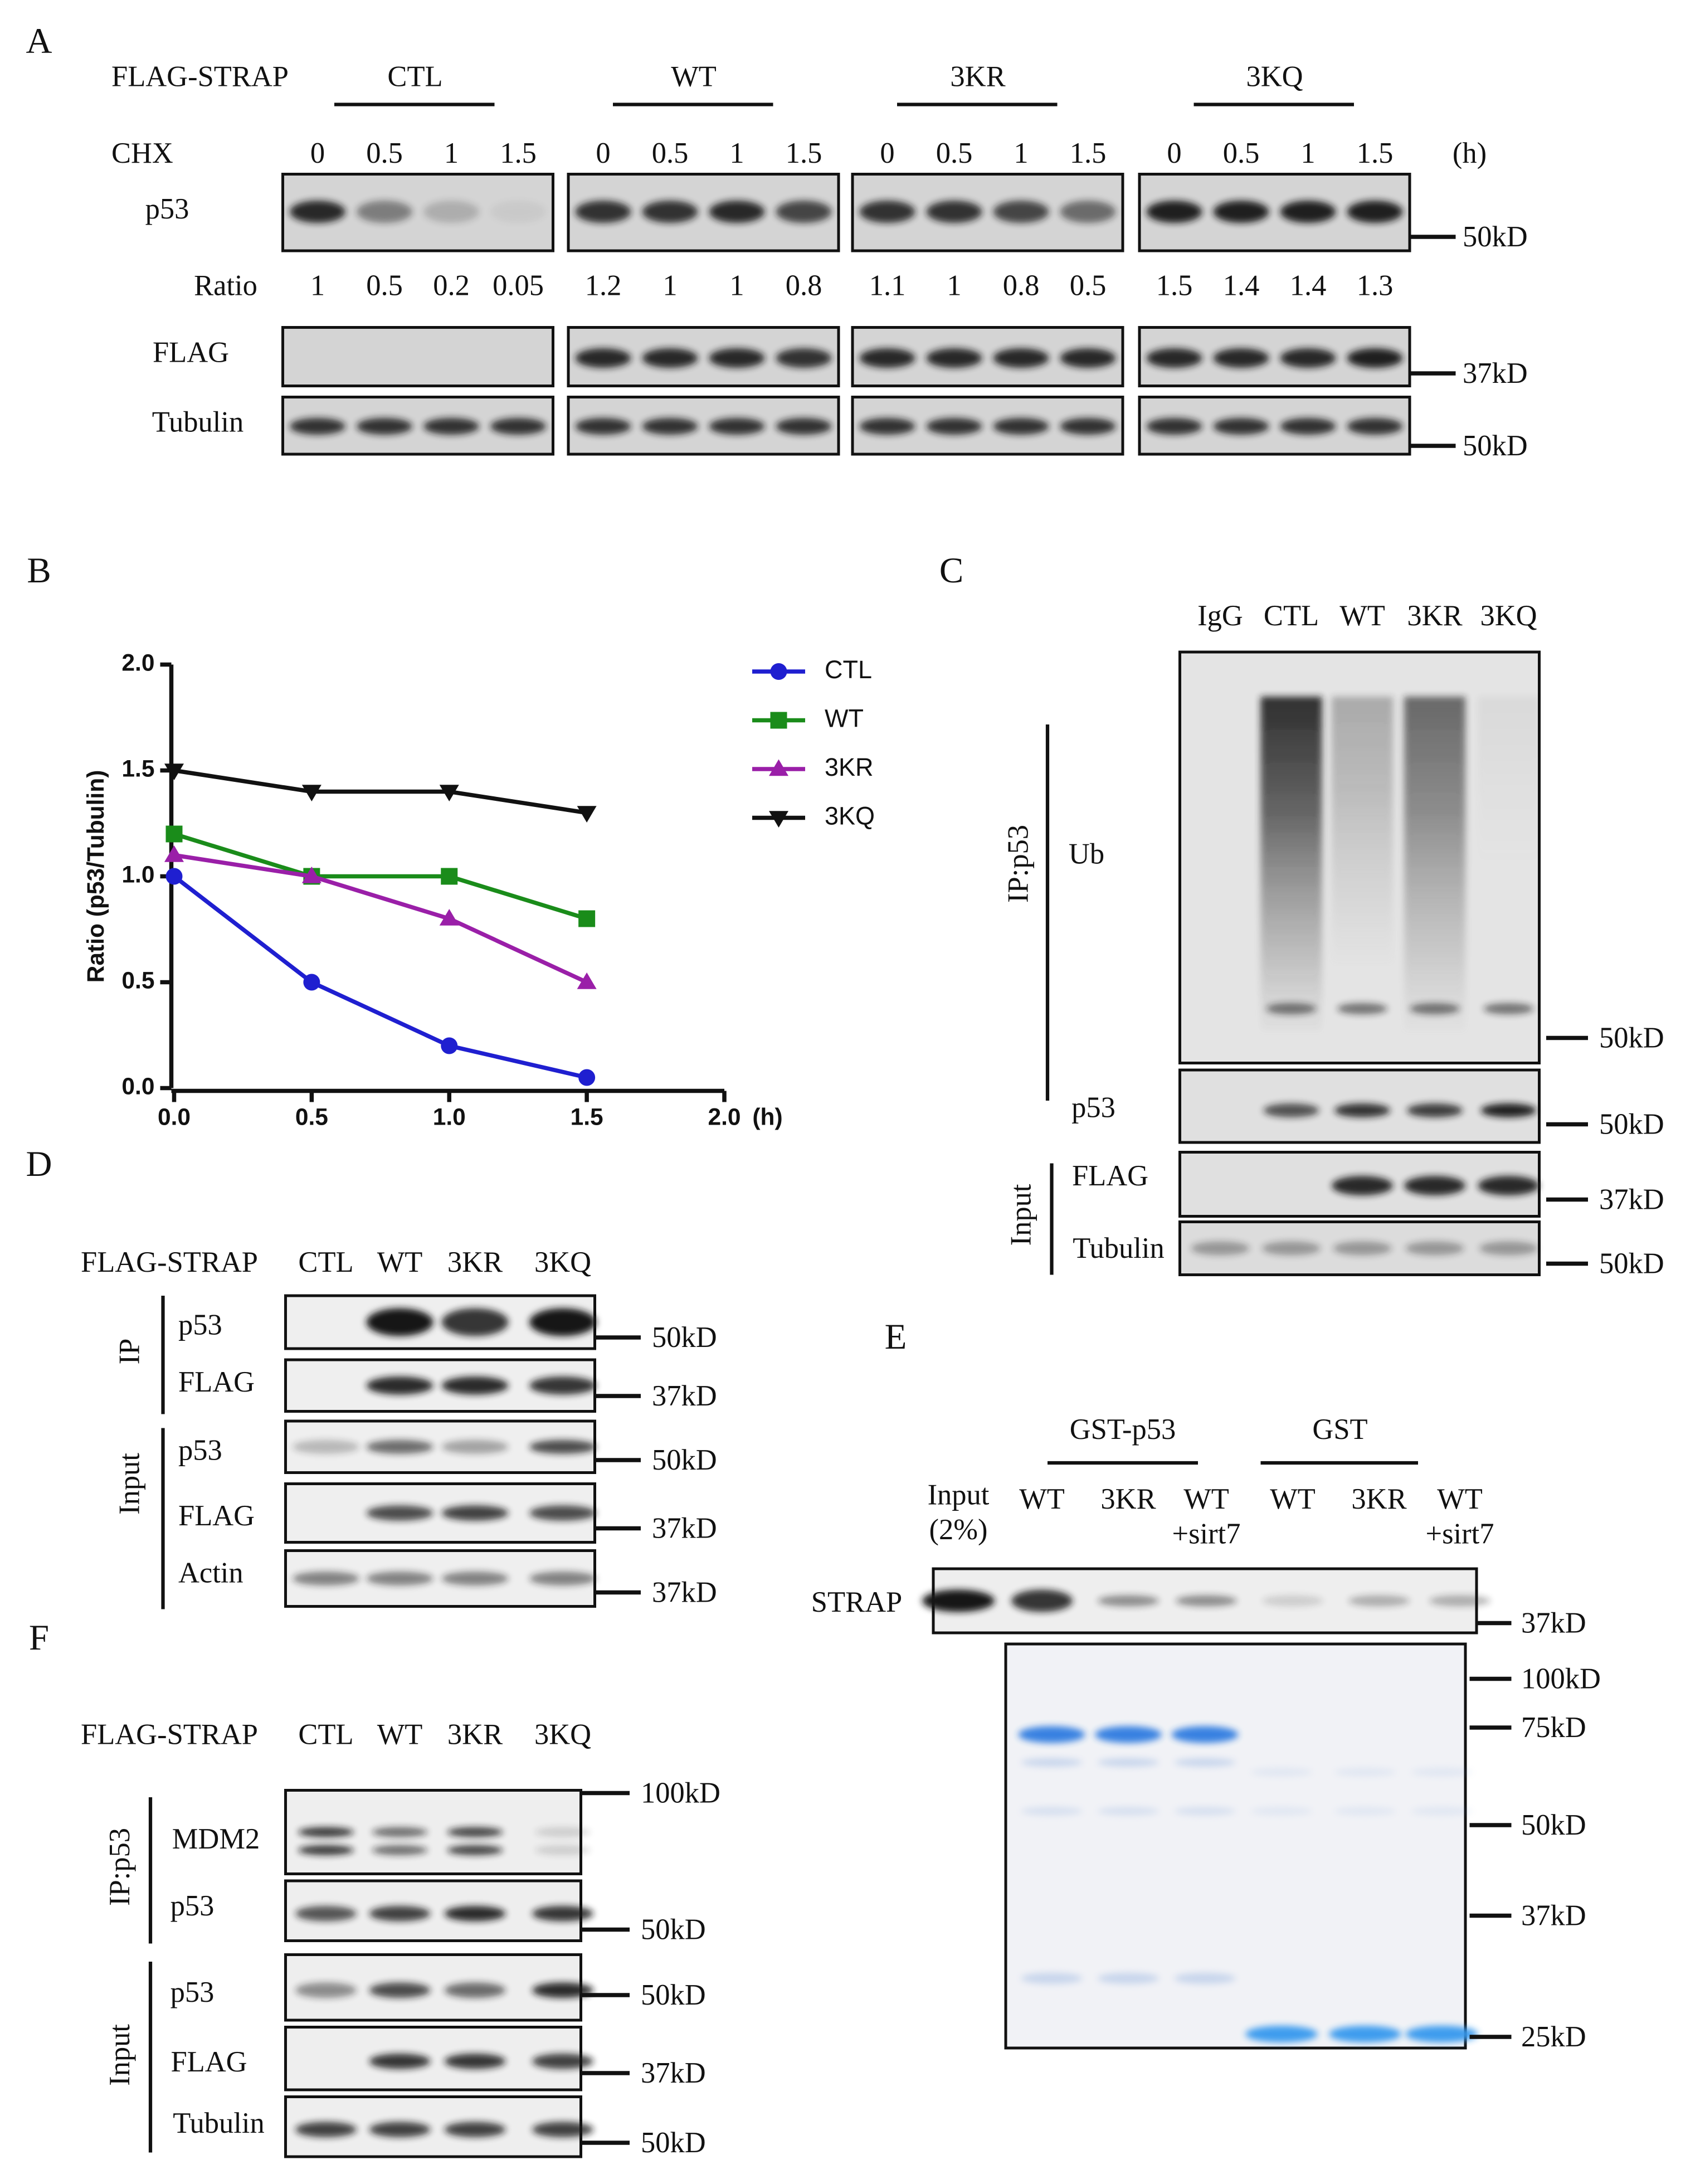 The width and height of the screenshot is (1705, 2184). What do you see at coordinates (848, 669) in the screenshot?
I see `legend-label: CTL` at bounding box center [848, 669].